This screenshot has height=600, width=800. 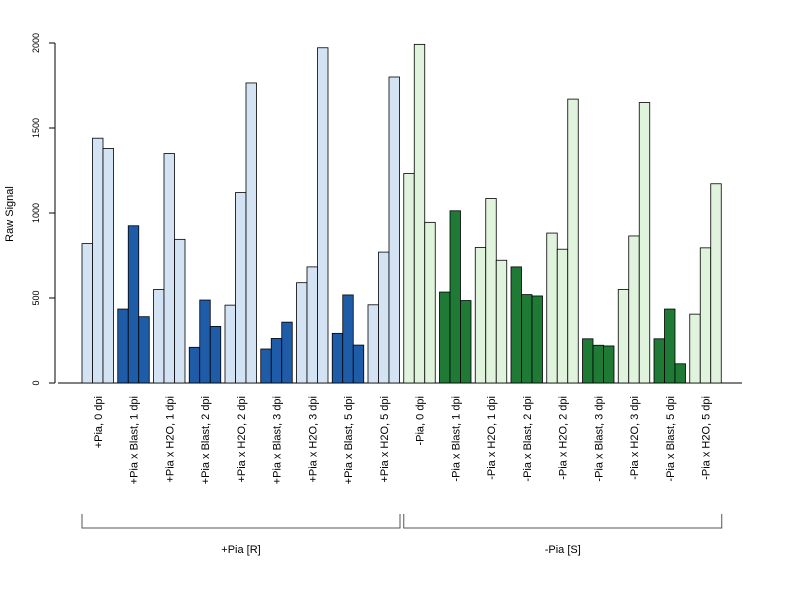 I want to click on category-label: +Pia x H2O, 2 dpi, so click(x=242, y=439).